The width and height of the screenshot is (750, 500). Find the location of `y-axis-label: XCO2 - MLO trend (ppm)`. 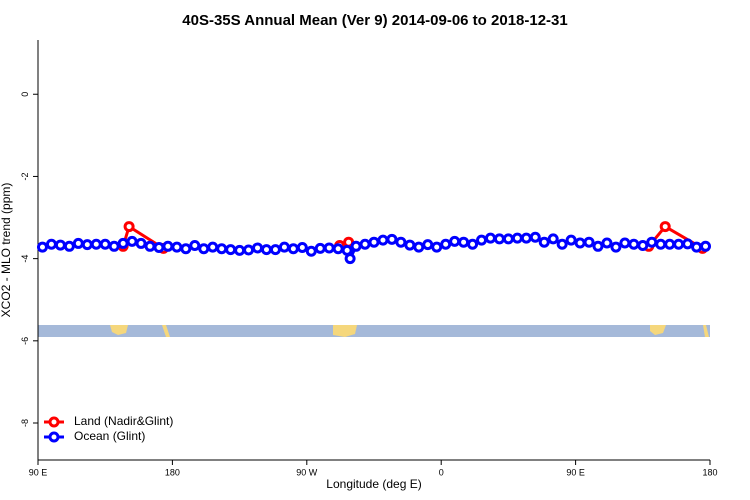

y-axis-label: XCO2 - MLO trend (ppm) is located at coordinates (6, 250).